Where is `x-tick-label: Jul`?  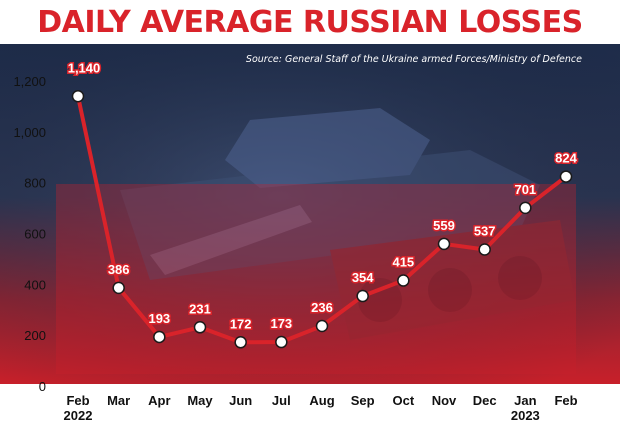
x-tick-label: Jul is located at coordinates (281, 400).